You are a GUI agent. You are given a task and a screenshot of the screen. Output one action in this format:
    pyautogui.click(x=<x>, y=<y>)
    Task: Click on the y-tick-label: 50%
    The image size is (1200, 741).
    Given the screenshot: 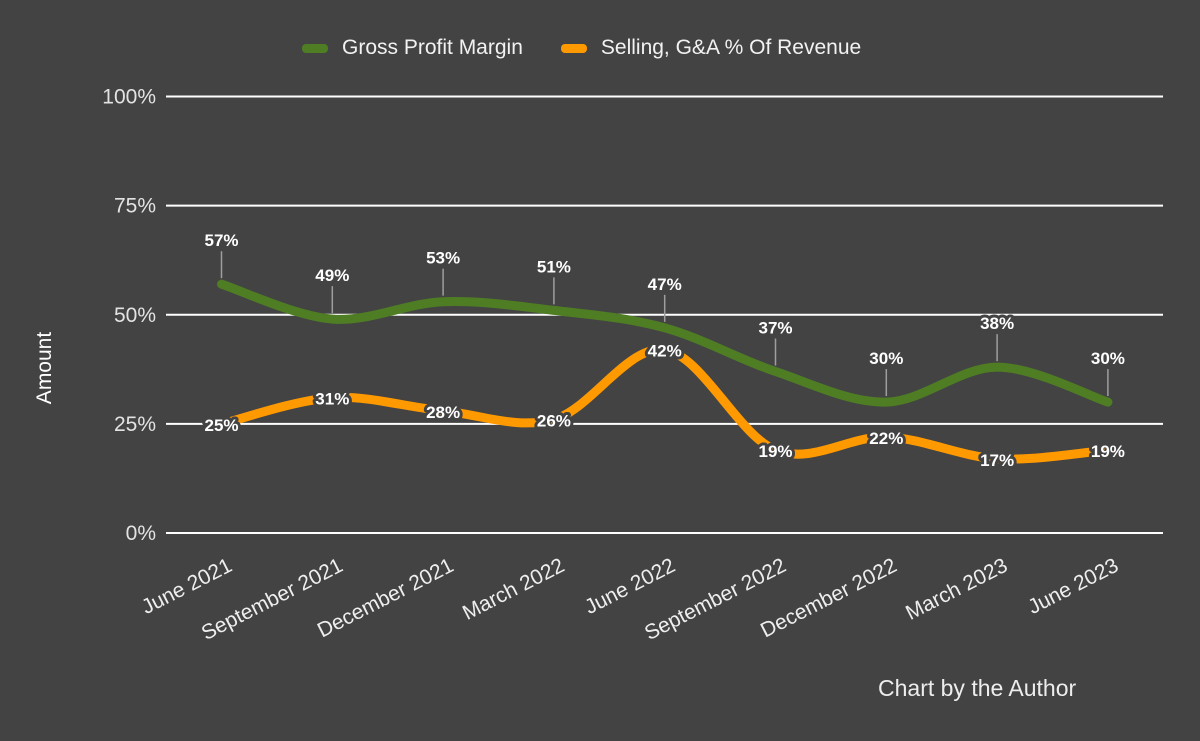 What is the action you would take?
    pyautogui.click(x=135, y=315)
    